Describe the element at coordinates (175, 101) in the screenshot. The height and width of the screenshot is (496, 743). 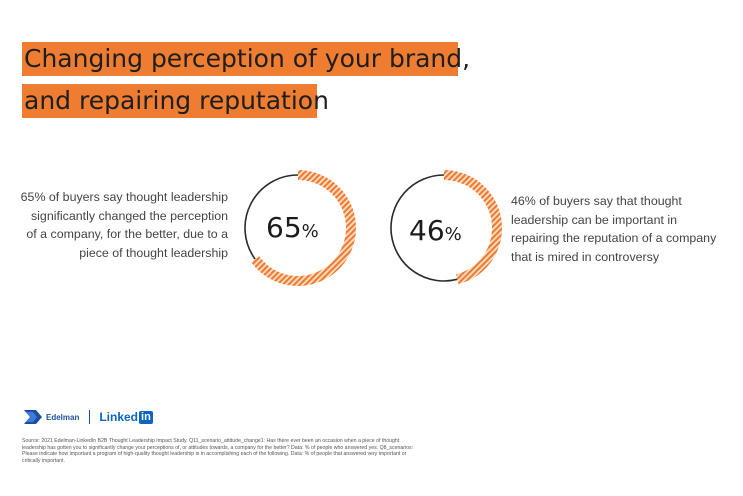
I see `title-line-2: and repairing reputation` at that location.